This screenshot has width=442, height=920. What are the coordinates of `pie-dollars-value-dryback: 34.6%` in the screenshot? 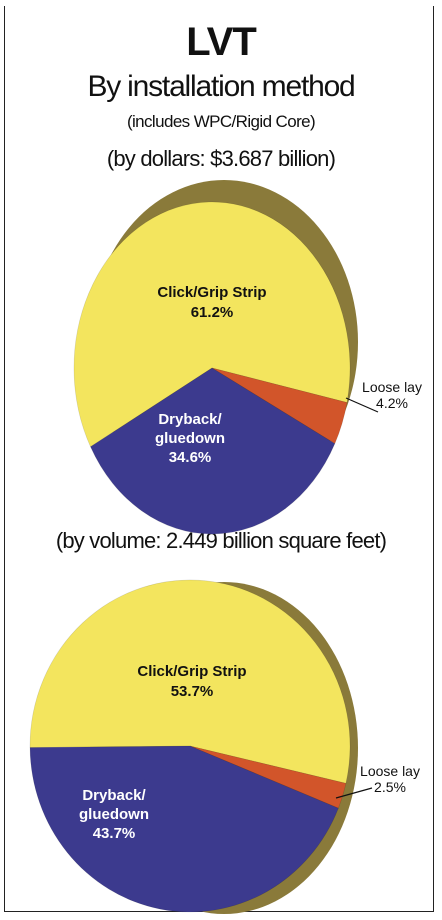 It's located at (190, 457).